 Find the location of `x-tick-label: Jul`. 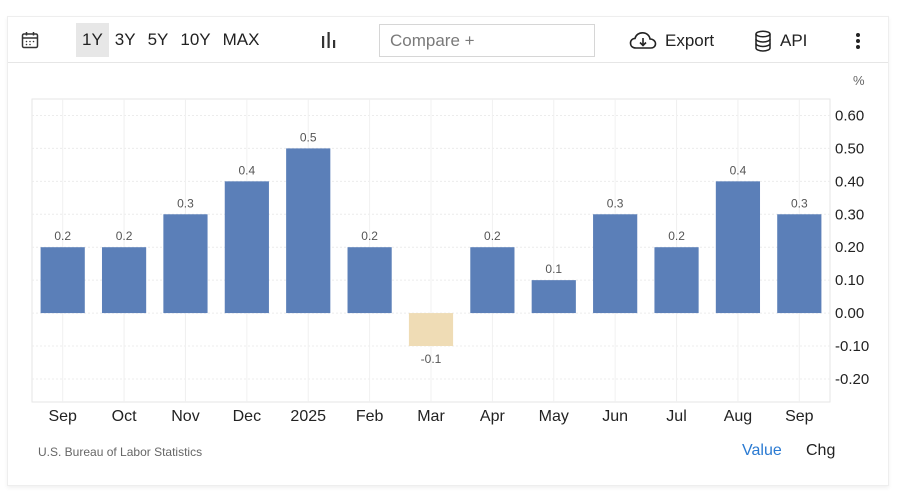

x-tick-label: Jul is located at coordinates (676, 416).